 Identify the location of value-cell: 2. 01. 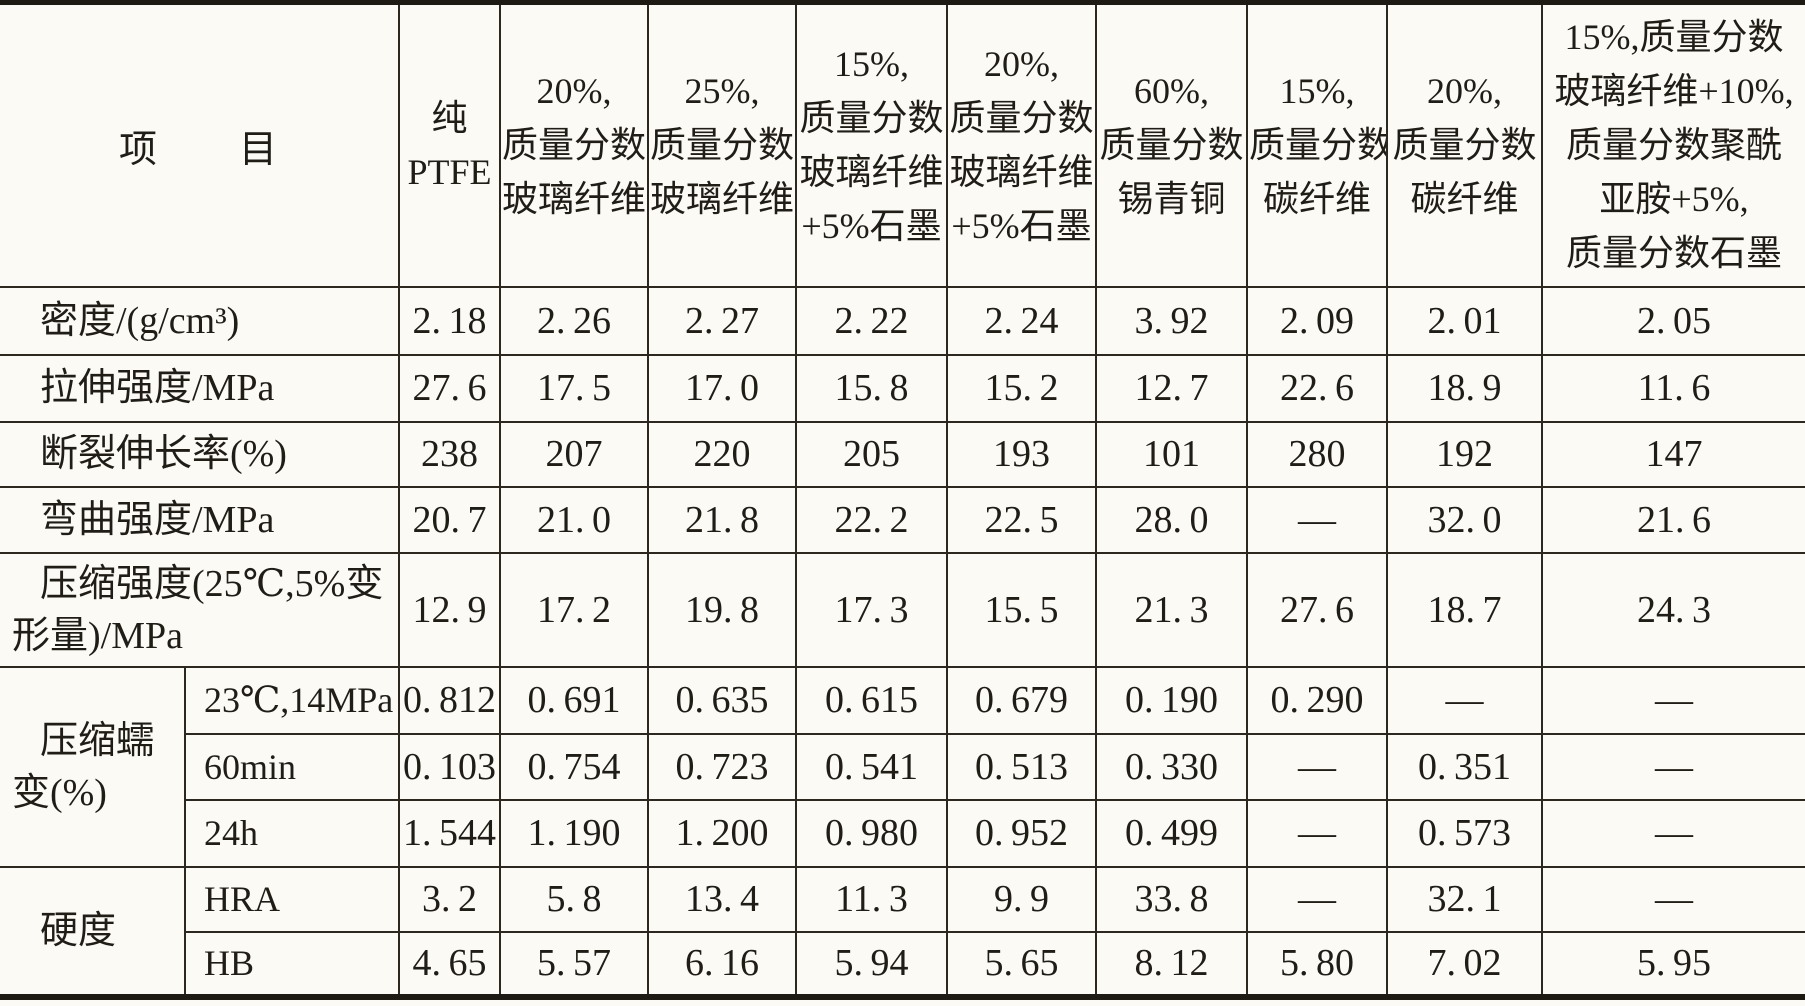
(1465, 320).